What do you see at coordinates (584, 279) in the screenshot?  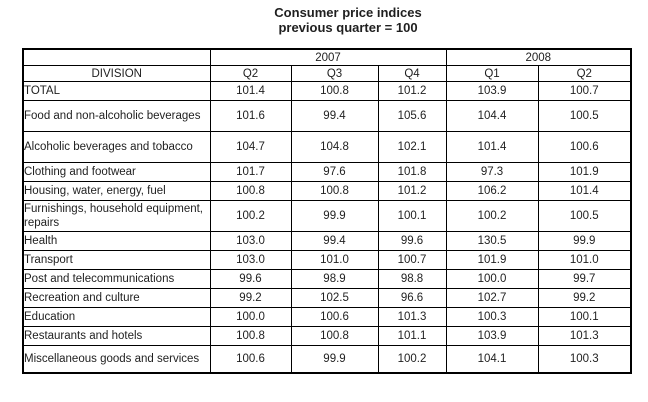 I see `value-cell: 99.7` at bounding box center [584, 279].